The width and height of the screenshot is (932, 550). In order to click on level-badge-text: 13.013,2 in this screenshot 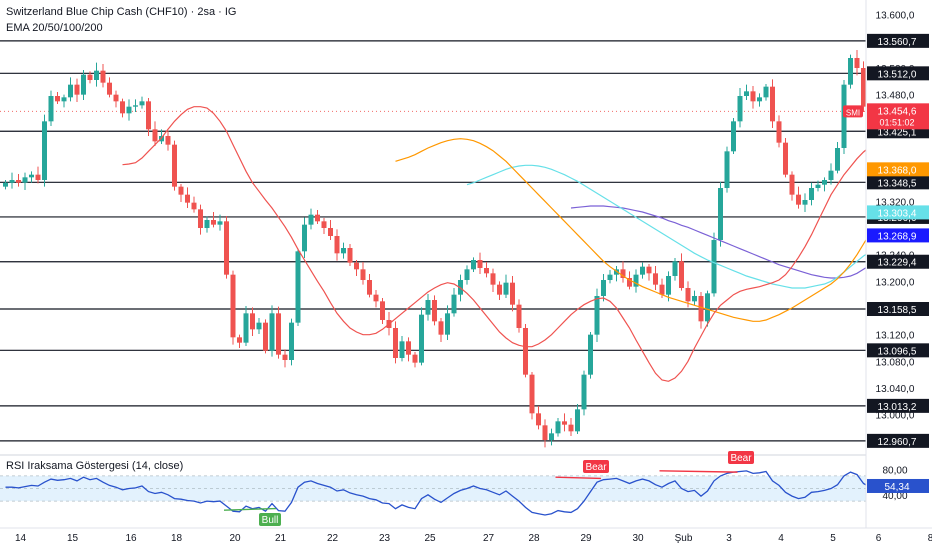, I will do `click(897, 407)`.